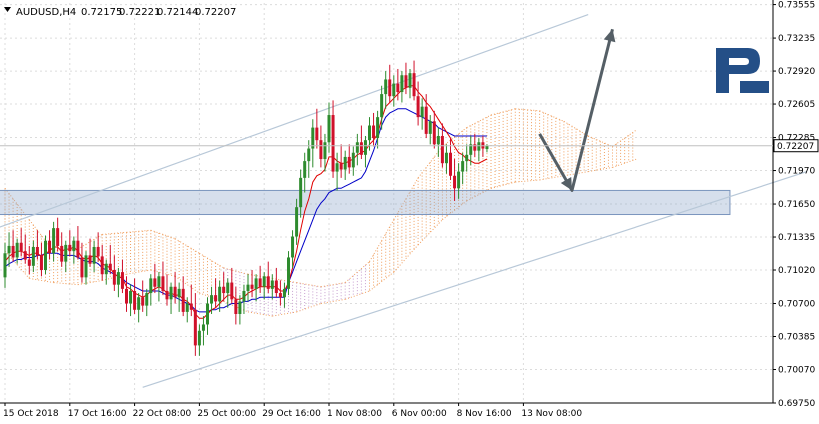 The width and height of the screenshot is (819, 424). What do you see at coordinates (796, 6) in the screenshot?
I see `y-tick-label: 0.73555` at bounding box center [796, 6].